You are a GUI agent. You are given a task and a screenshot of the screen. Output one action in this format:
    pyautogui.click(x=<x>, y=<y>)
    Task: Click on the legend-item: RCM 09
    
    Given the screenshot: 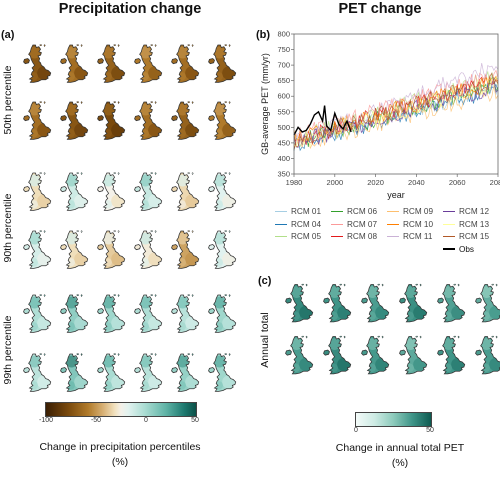 What is the action you would take?
    pyautogui.click(x=410, y=211)
    